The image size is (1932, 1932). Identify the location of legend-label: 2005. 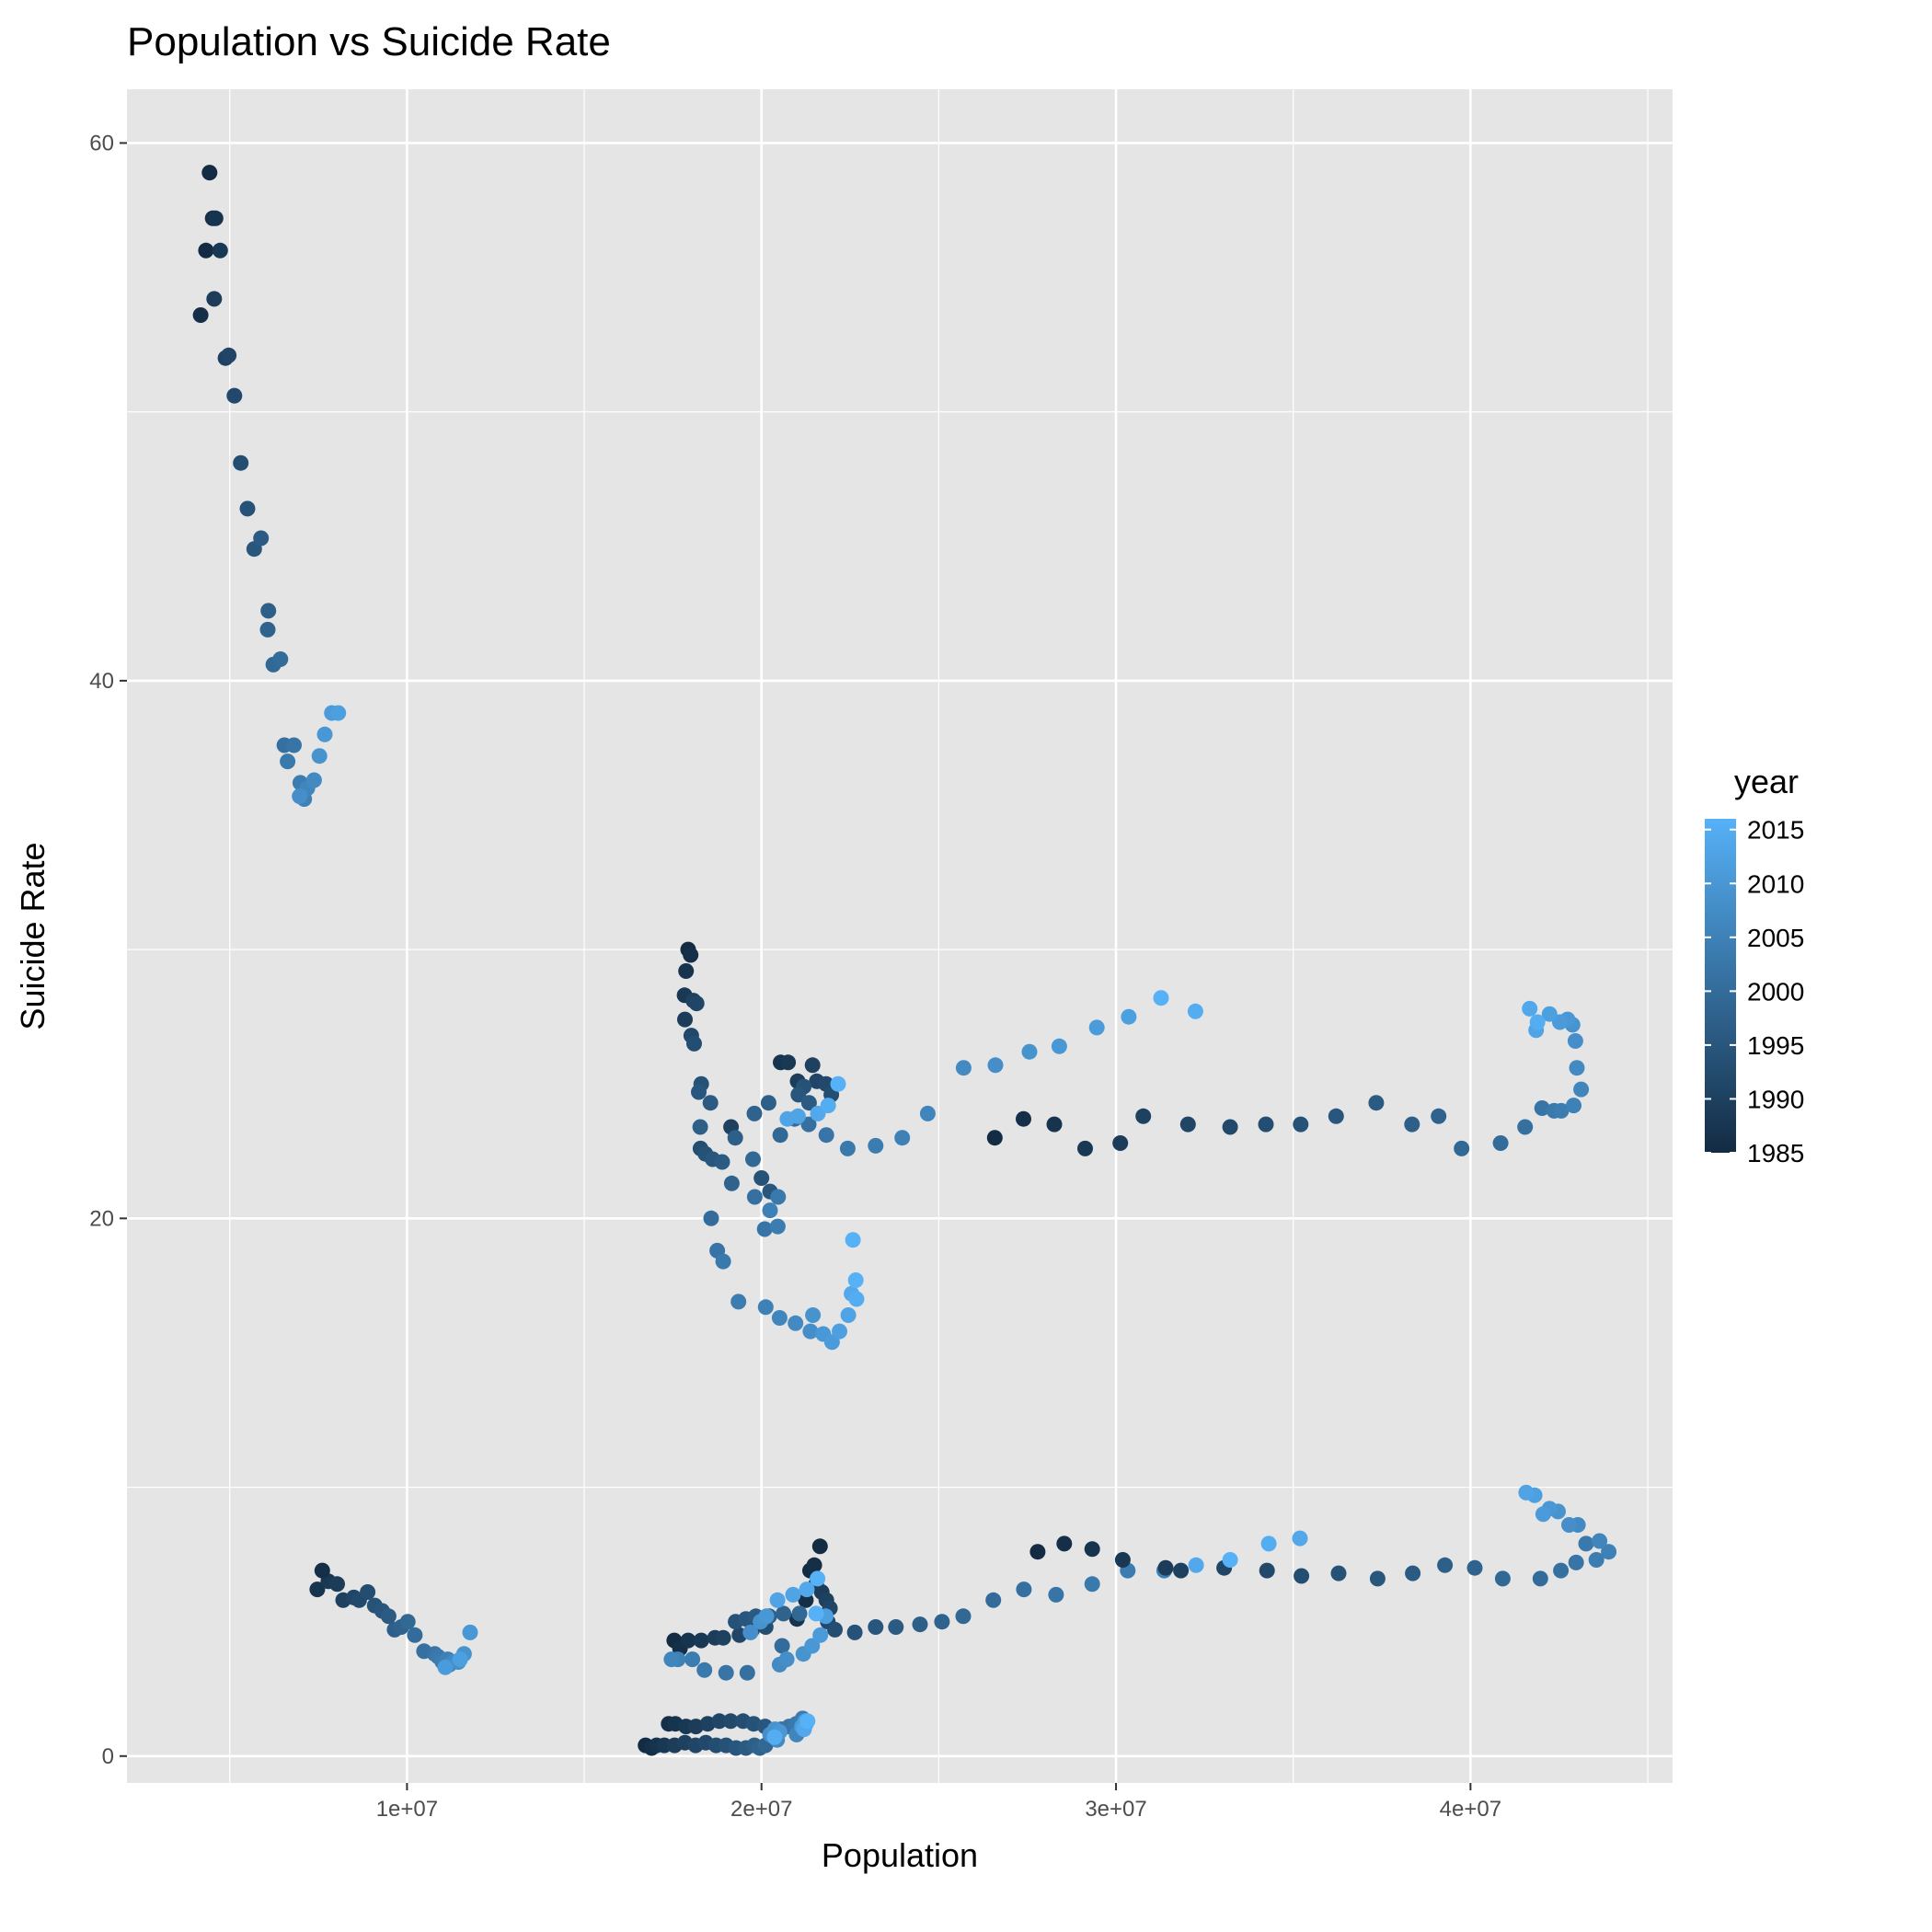
(1775, 938).